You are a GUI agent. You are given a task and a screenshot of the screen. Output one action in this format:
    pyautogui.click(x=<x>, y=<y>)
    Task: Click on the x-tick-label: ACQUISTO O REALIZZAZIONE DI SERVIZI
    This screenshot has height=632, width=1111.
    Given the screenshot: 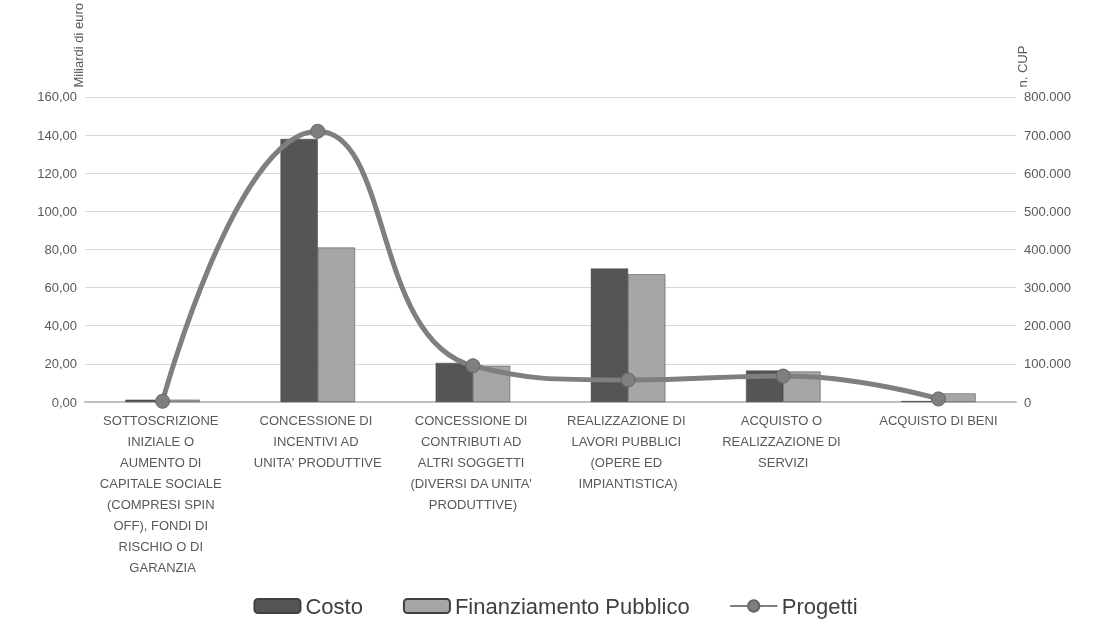 What is the action you would take?
    pyautogui.click(x=783, y=441)
    